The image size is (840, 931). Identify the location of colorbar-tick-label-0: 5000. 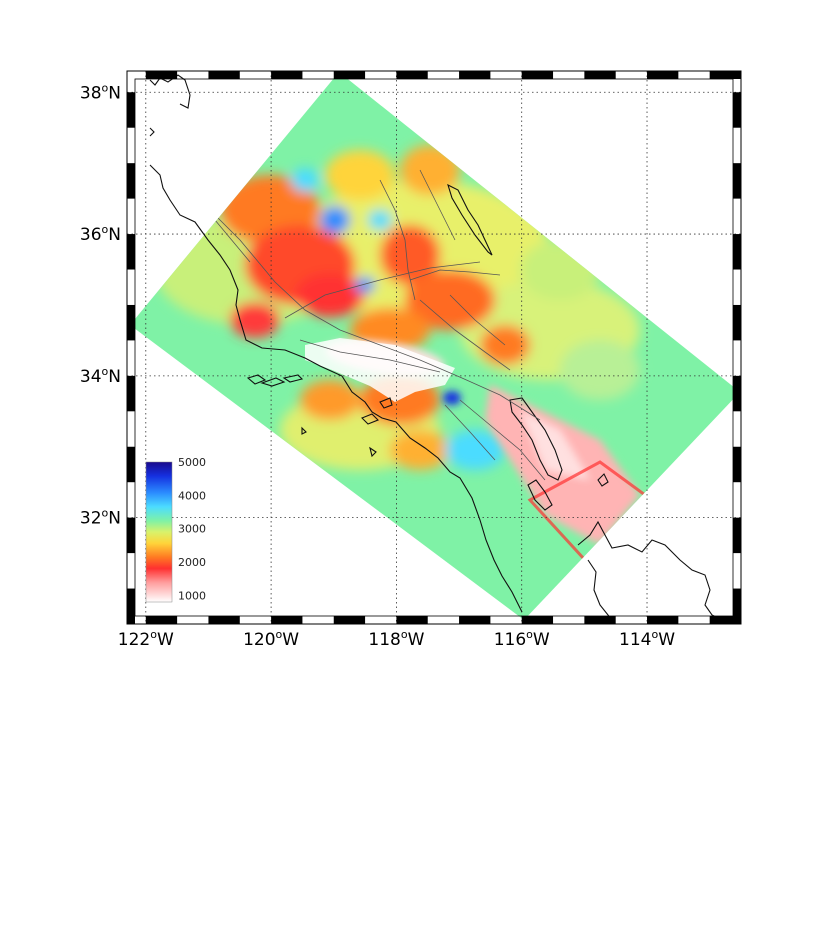
(192, 462).